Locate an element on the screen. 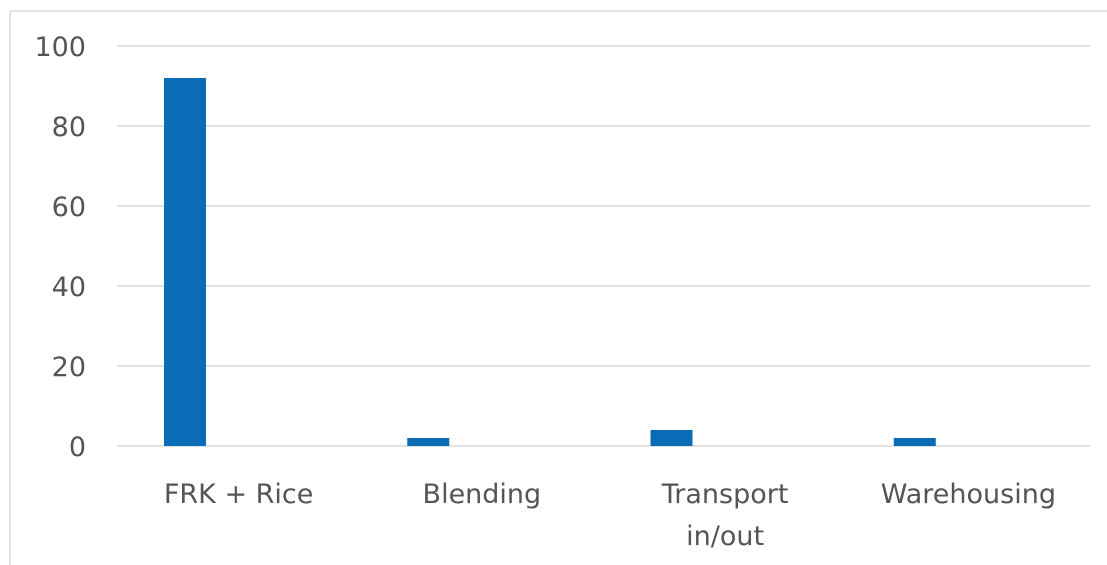 The height and width of the screenshot is (565, 1107). y-axis-ticks: 0 20 40 60 80 100 is located at coordinates (60, 247).